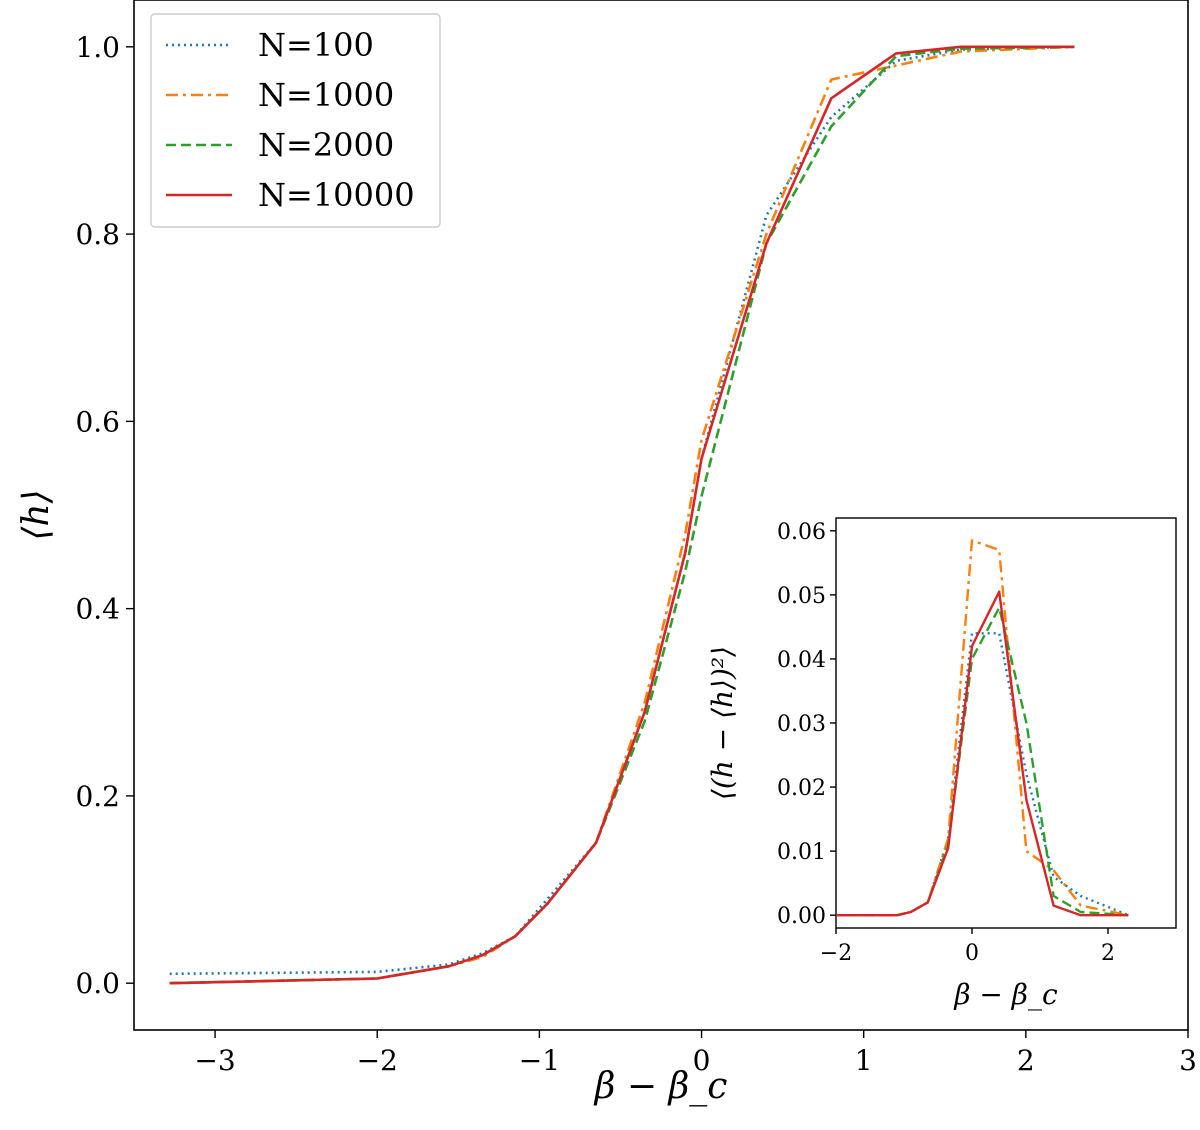 Image resolution: width=1200 pixels, height=1130 pixels. What do you see at coordinates (36, 514) in the screenshot?
I see `main-y-axis-label: ⟨h⟩` at bounding box center [36, 514].